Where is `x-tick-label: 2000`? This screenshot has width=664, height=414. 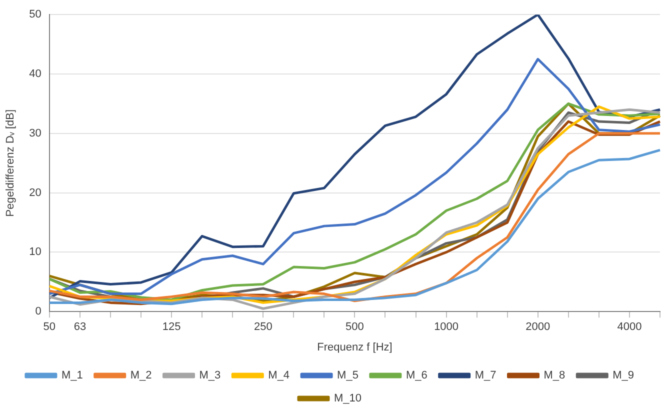
x-tick-label: 2000 is located at coordinates (538, 327).